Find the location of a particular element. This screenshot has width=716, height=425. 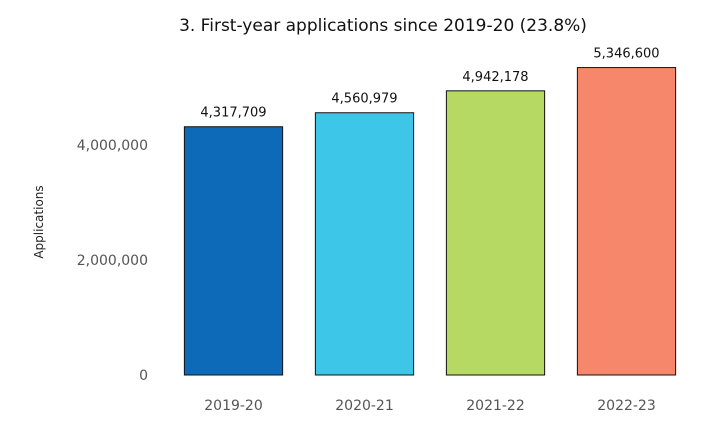

x-tick-label-2020-21: 2020-21 is located at coordinates (364, 406).